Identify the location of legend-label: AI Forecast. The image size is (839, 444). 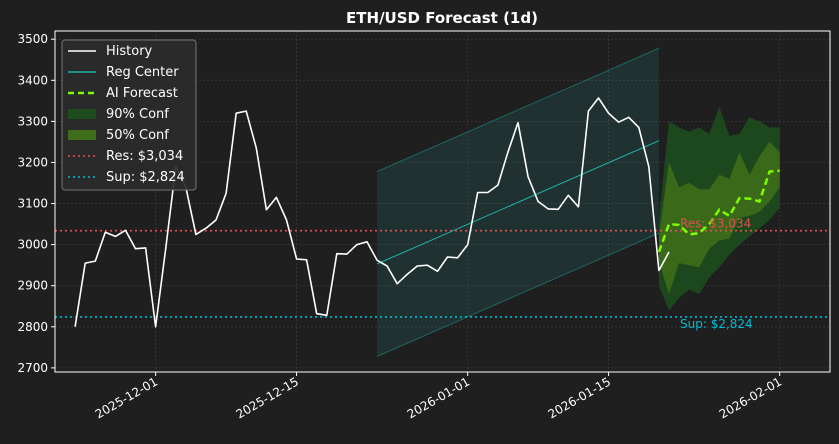
(142, 93).